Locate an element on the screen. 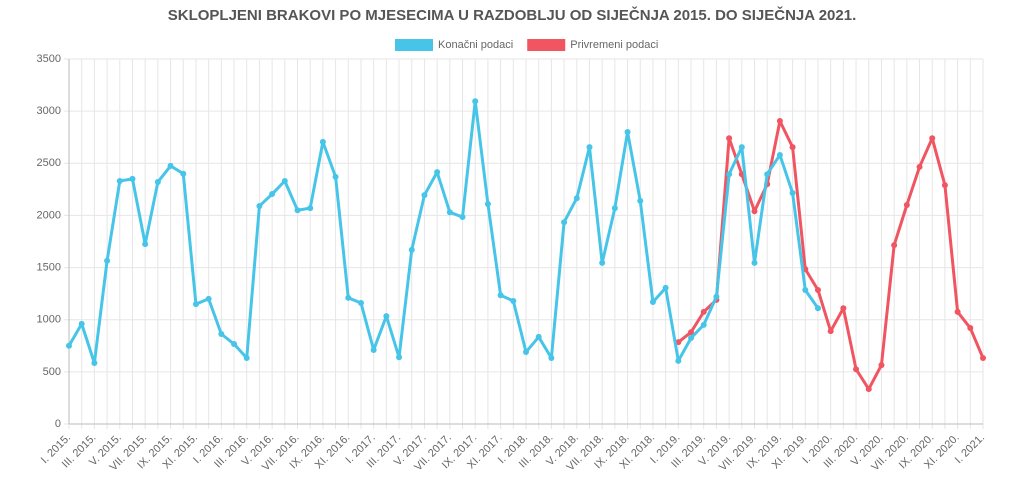 The height and width of the screenshot is (486, 1024). y-tick-label: 500 is located at coordinates (52, 372).